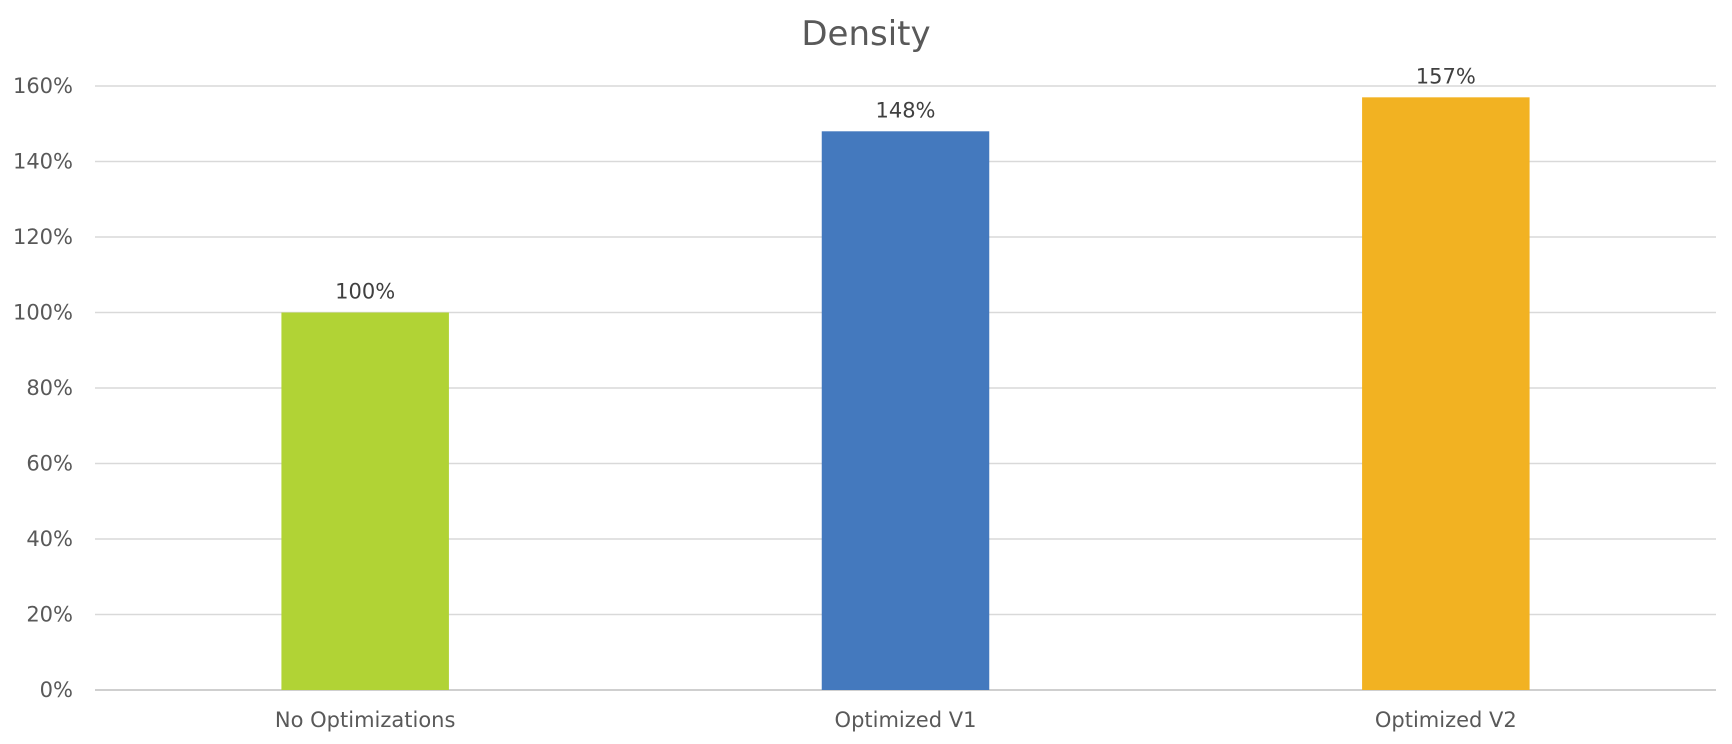 The height and width of the screenshot is (744, 1732). What do you see at coordinates (905, 110) in the screenshot?
I see `data-label: 148%` at bounding box center [905, 110].